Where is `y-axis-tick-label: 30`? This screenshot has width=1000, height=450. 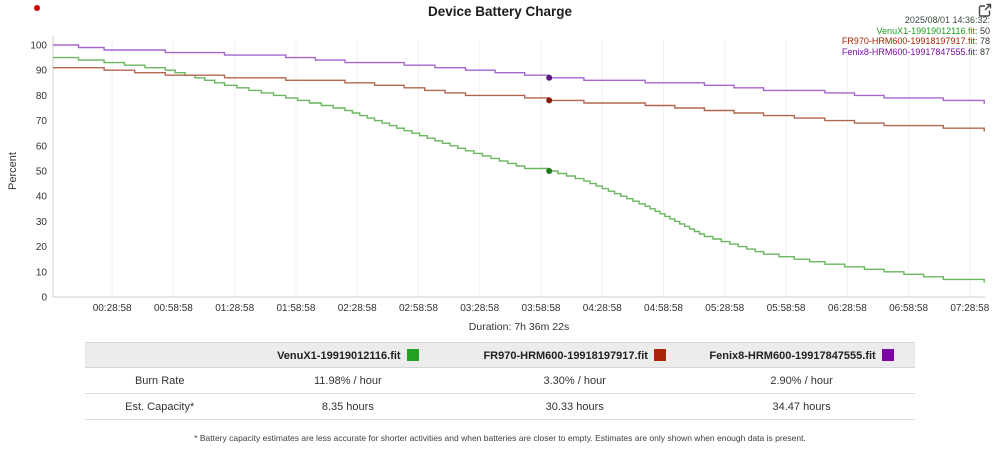 y-axis-tick-label: 30 is located at coordinates (42, 222).